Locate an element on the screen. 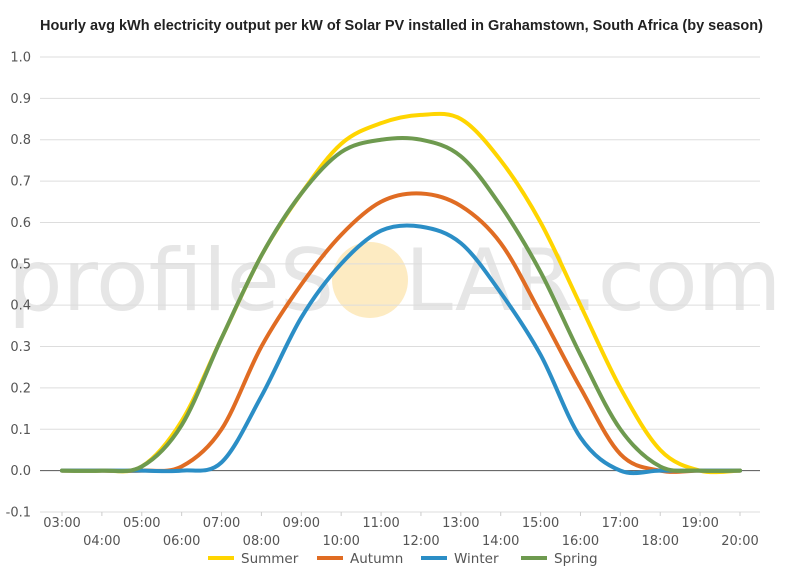  y-tick-label: 0.8 is located at coordinates (20, 140).